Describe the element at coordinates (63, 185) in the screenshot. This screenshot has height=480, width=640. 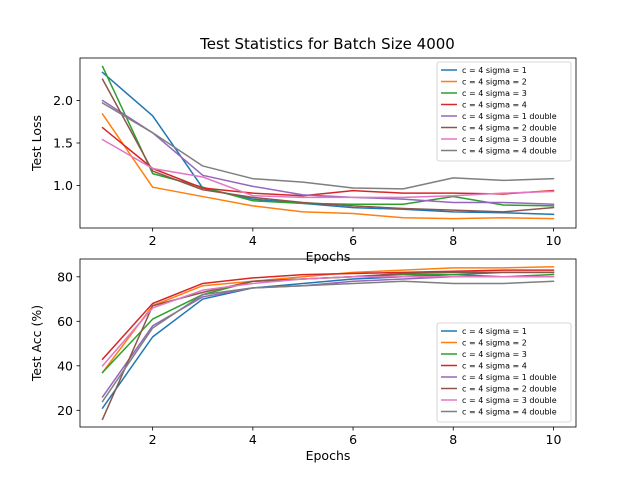
I see `y-tick-label: 1.0` at that location.